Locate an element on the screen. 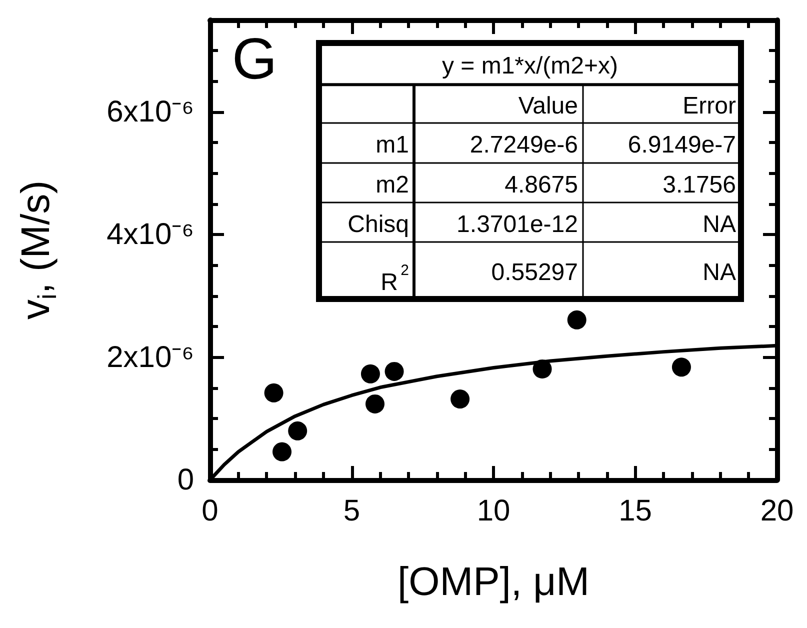  y-tick-label: 0 is located at coordinates (185, 480).